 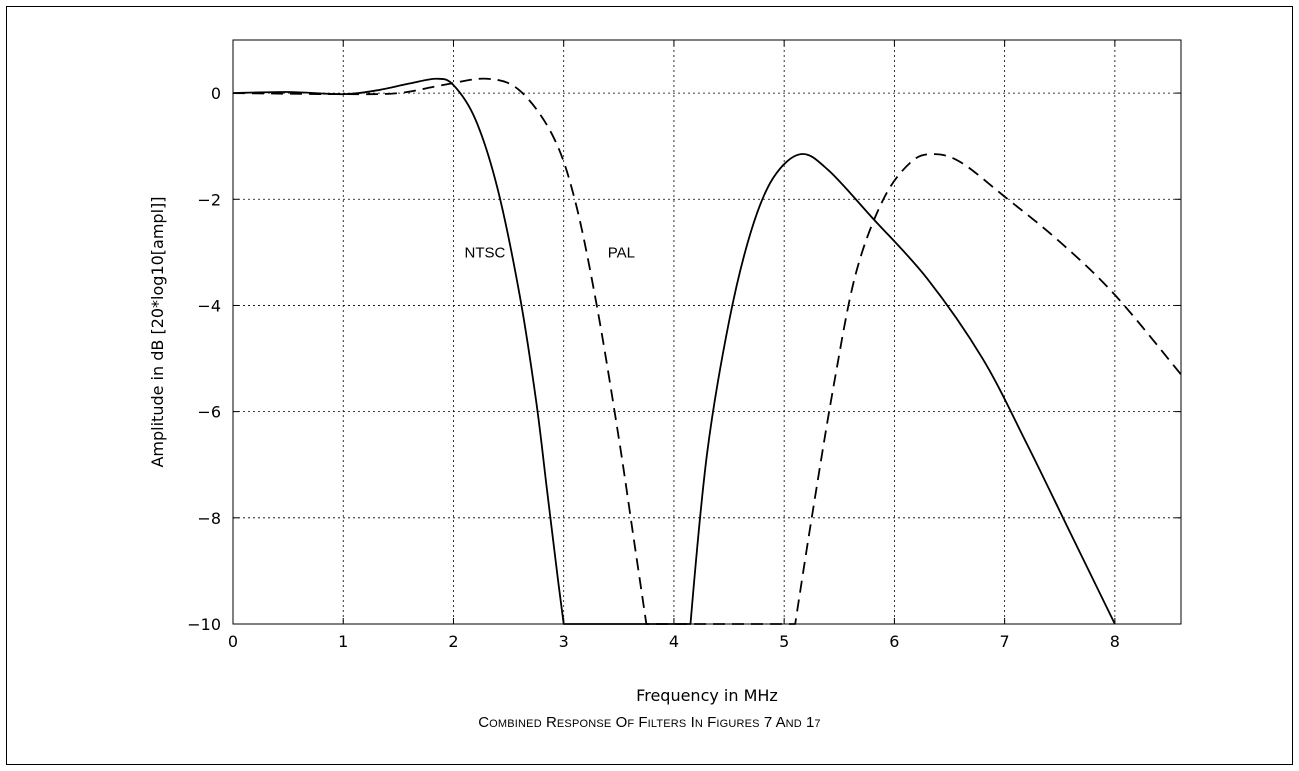 What do you see at coordinates (209, 518) in the screenshot?
I see `y-tick-label: −8` at bounding box center [209, 518].